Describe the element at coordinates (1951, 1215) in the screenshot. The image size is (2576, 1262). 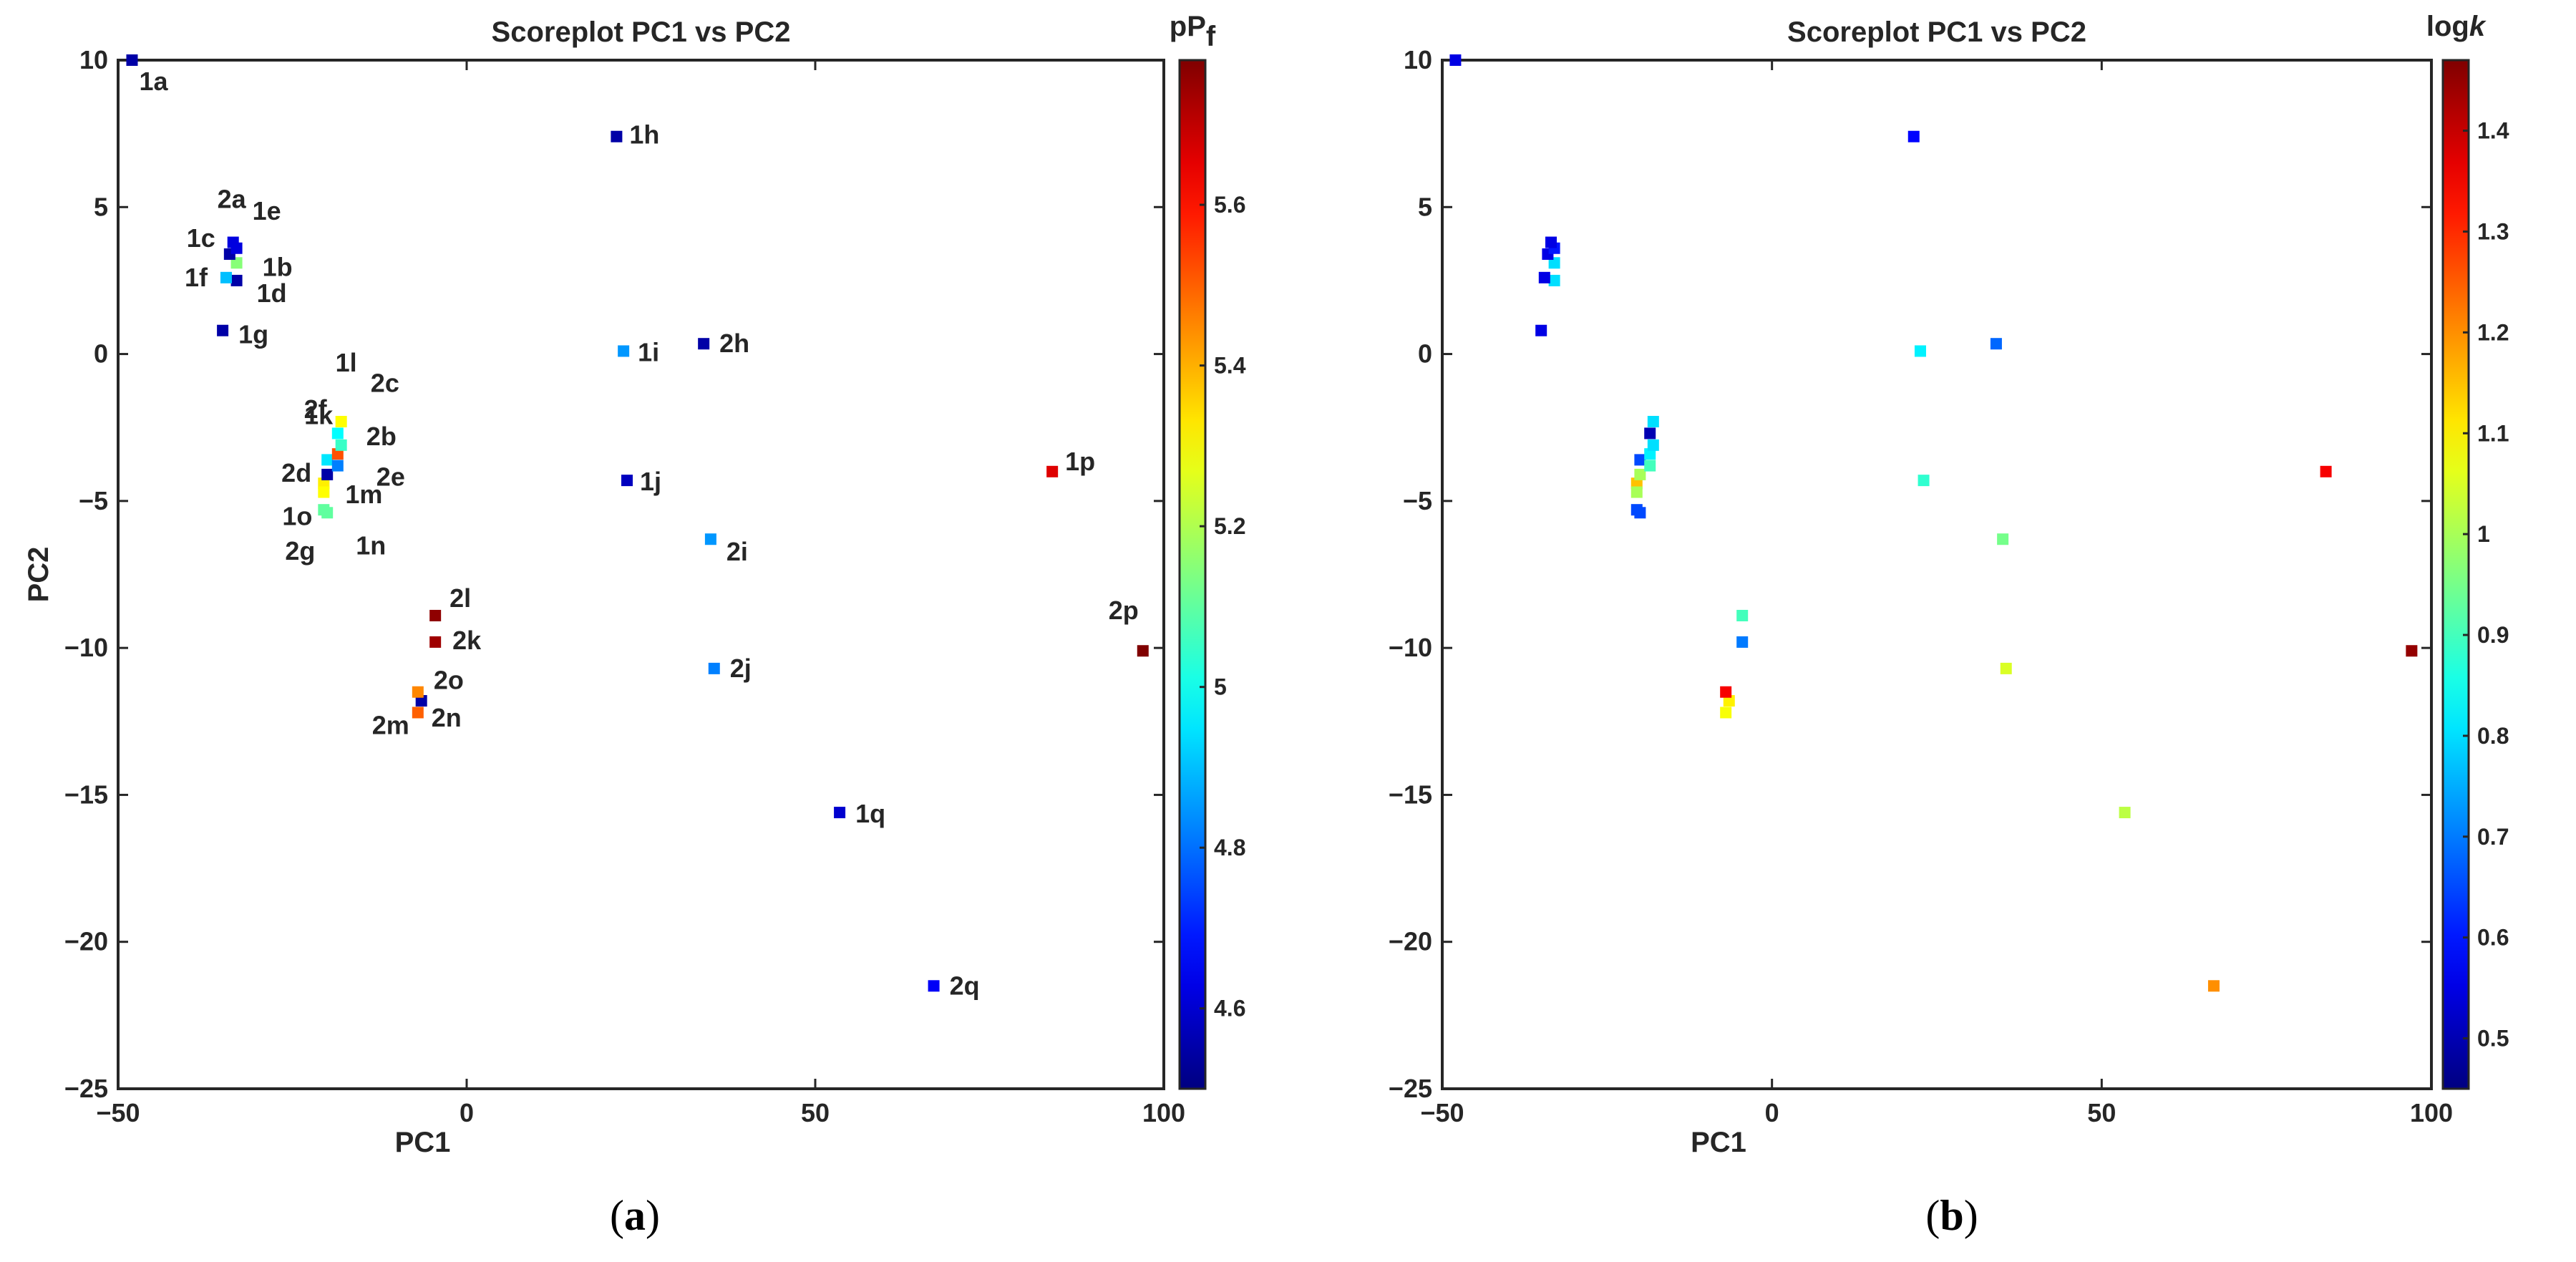
I see `panel-label-letter: b` at that location.